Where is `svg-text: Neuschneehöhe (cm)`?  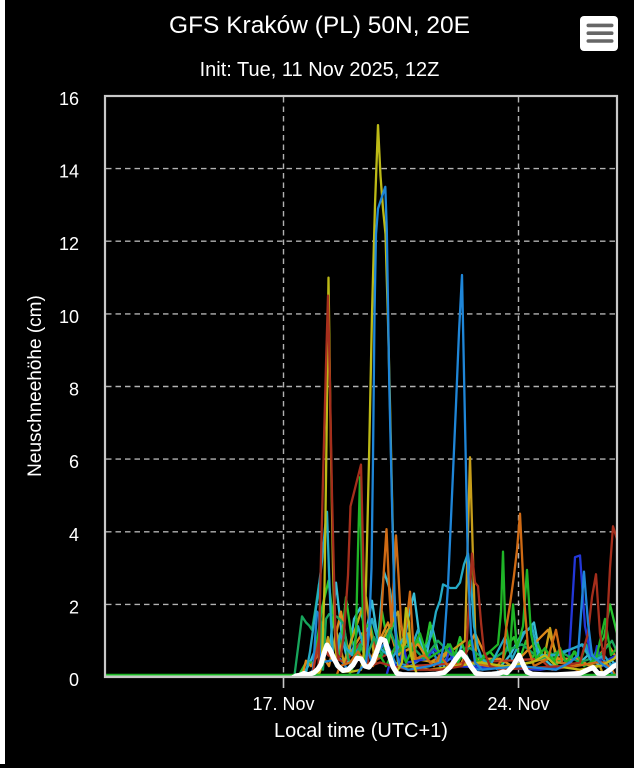 svg-text: Neuschneehöhe (cm) is located at coordinates (35, 386).